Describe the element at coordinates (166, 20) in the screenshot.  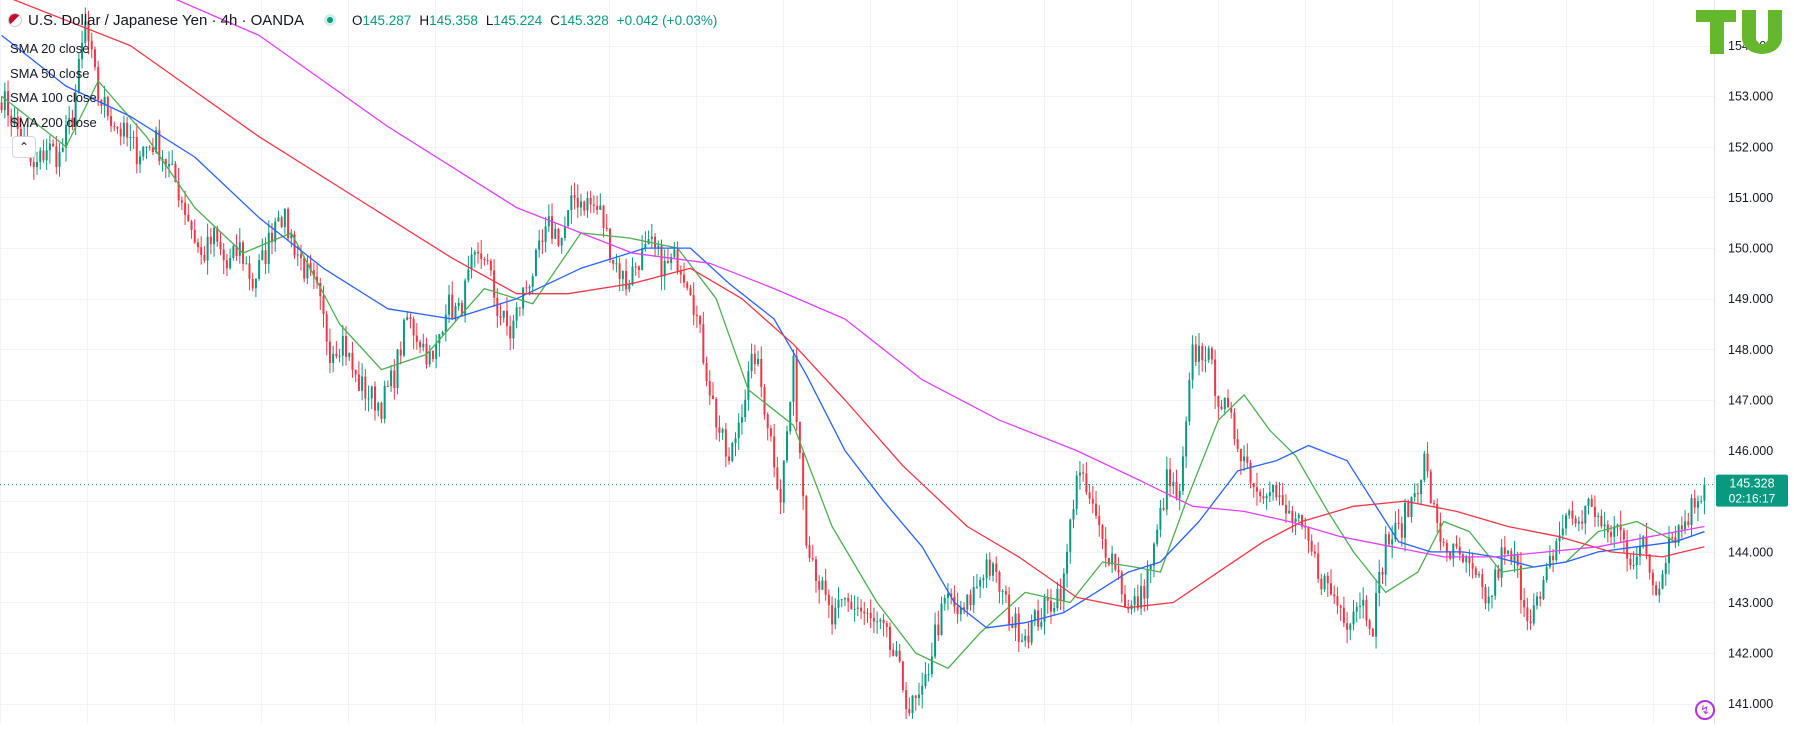
I see `symbol-title: U.S. Dollar / Japanese Yen · 4h · OANDA` at that location.